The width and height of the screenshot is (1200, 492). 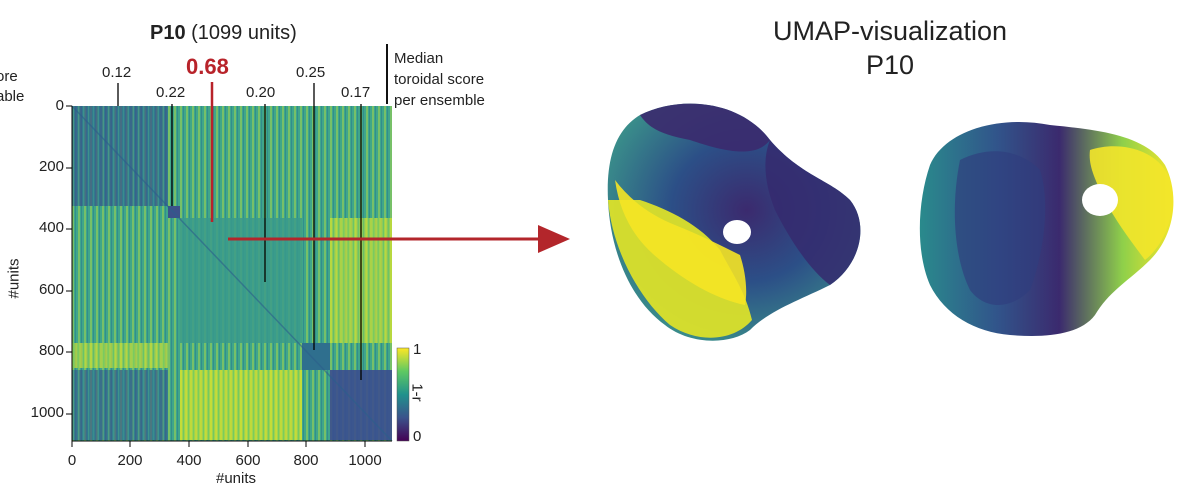 I want to click on heatmap-title: P10 (1099 units), so click(x=223, y=33).